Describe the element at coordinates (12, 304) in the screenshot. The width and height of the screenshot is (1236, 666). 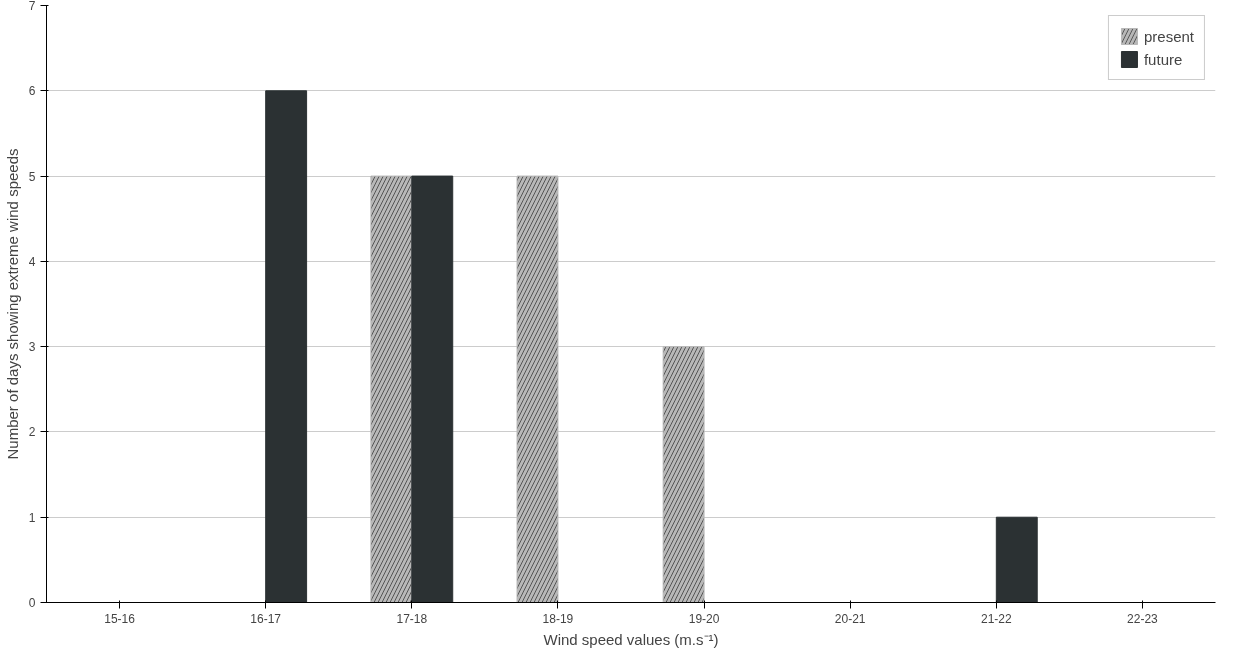
I see `y-axis-title: Number of days showing extreme wind speeds` at that location.